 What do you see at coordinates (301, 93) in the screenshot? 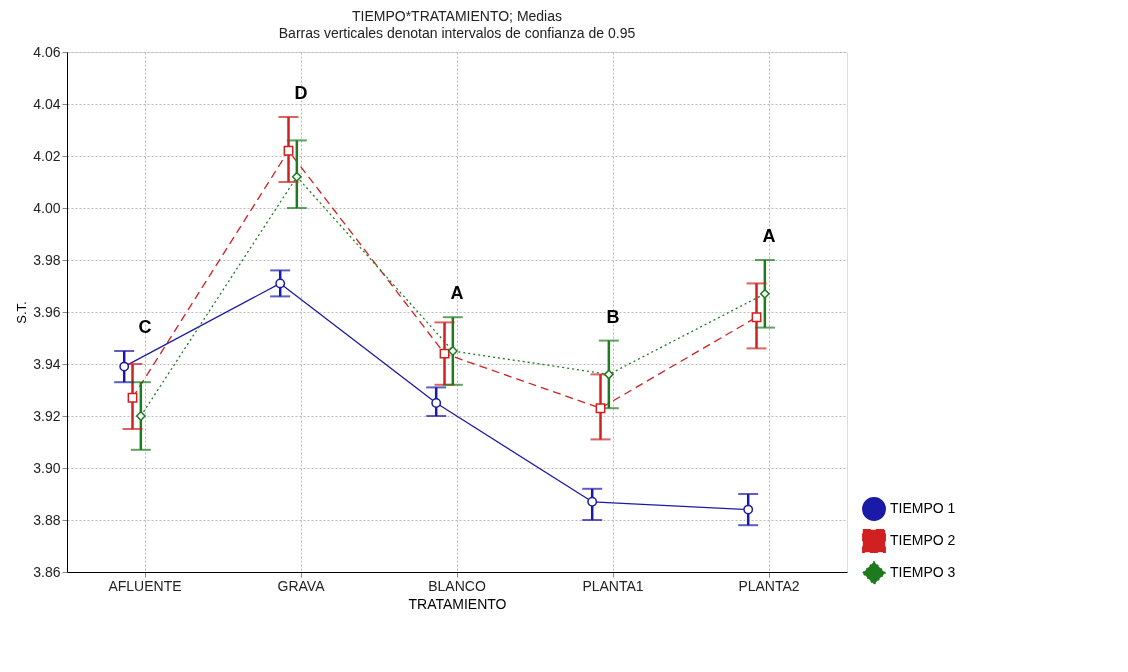
I see `annotation: D` at bounding box center [301, 93].